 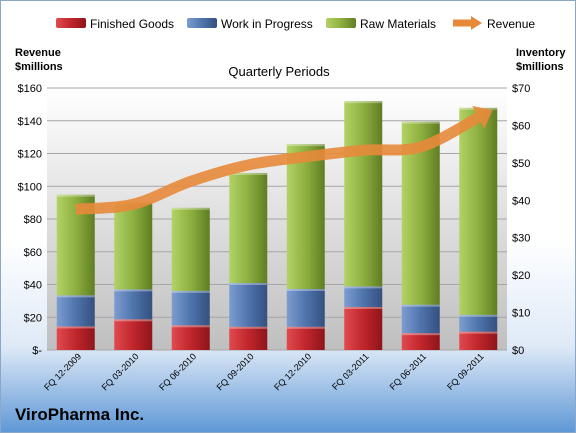 What do you see at coordinates (521, 89) in the screenshot?
I see `right-tick-label: $70` at bounding box center [521, 89].